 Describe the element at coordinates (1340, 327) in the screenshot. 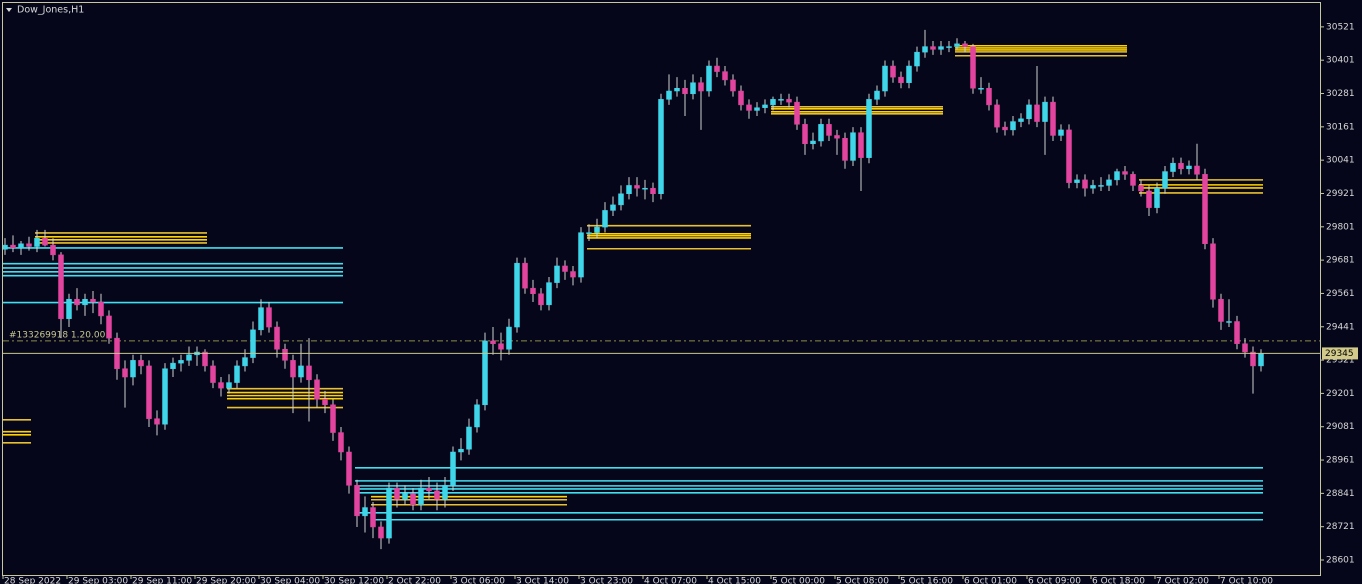

I see `y-tick-label: 29441` at that location.